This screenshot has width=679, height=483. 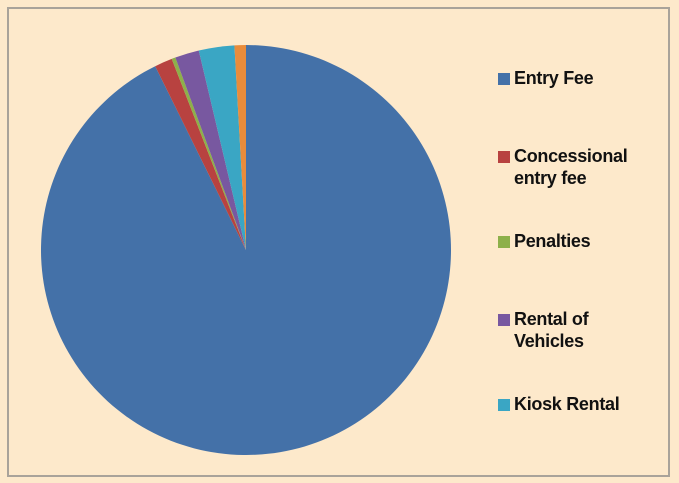 I want to click on pie-slice-rental-of-vehicles, so click(x=210, y=150).